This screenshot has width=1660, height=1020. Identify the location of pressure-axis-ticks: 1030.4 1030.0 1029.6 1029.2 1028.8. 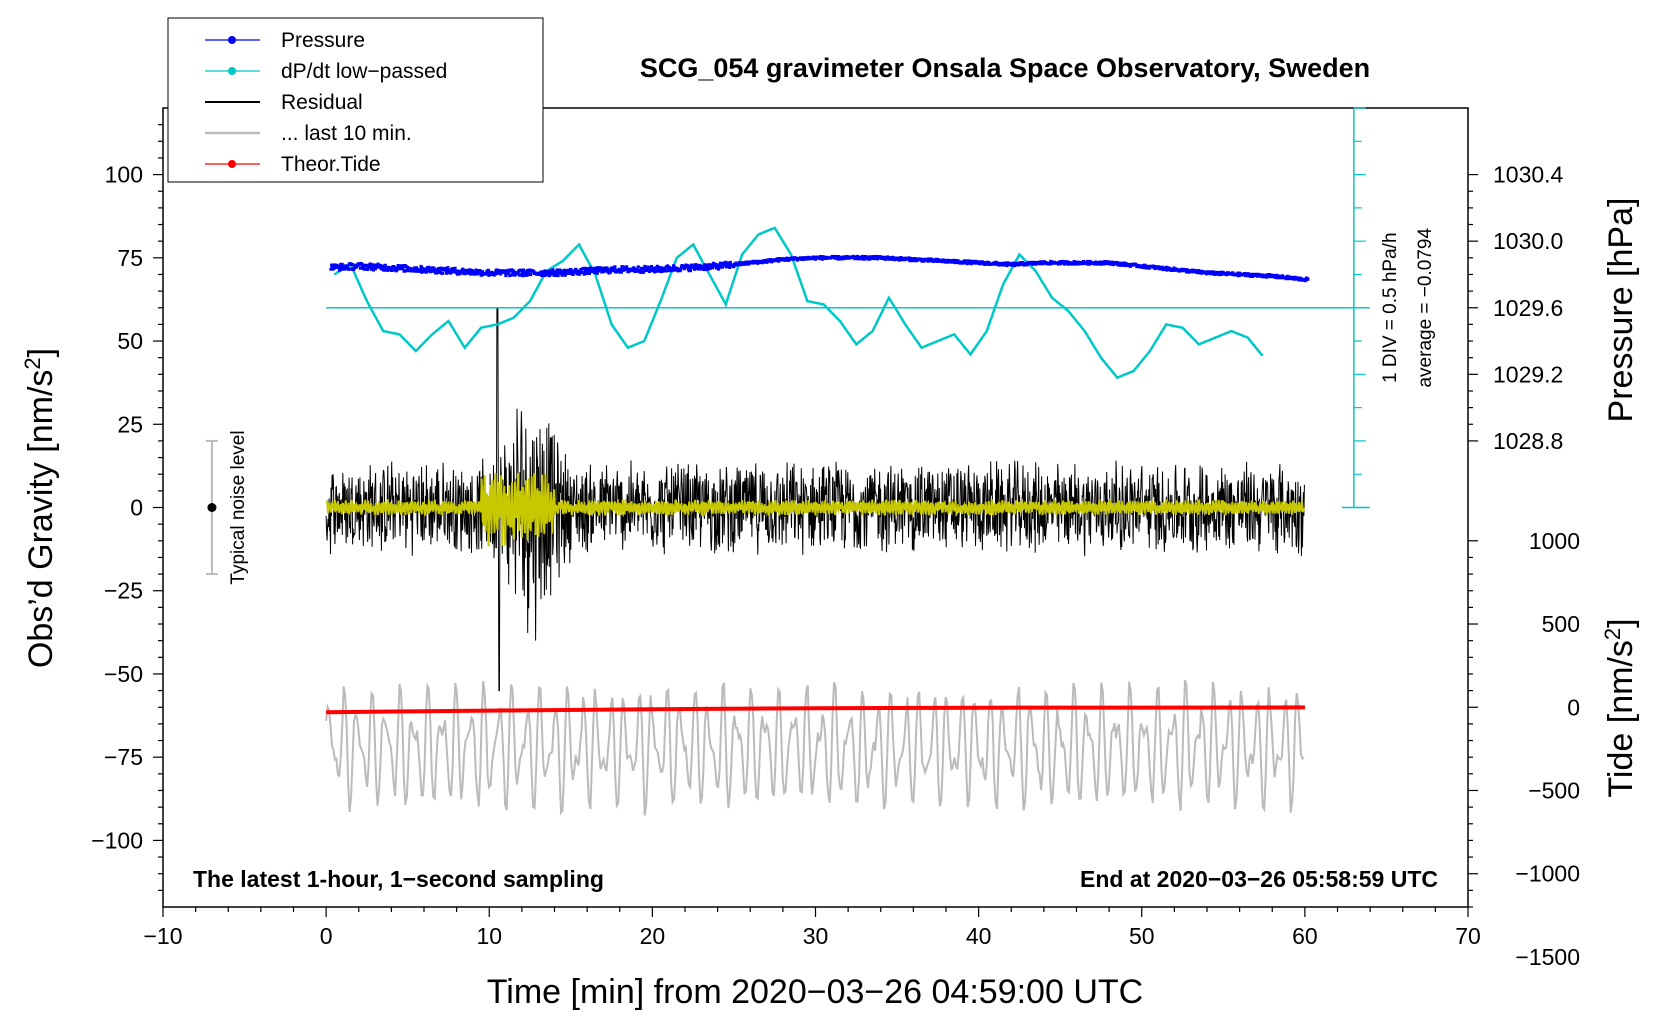
(1516, 308).